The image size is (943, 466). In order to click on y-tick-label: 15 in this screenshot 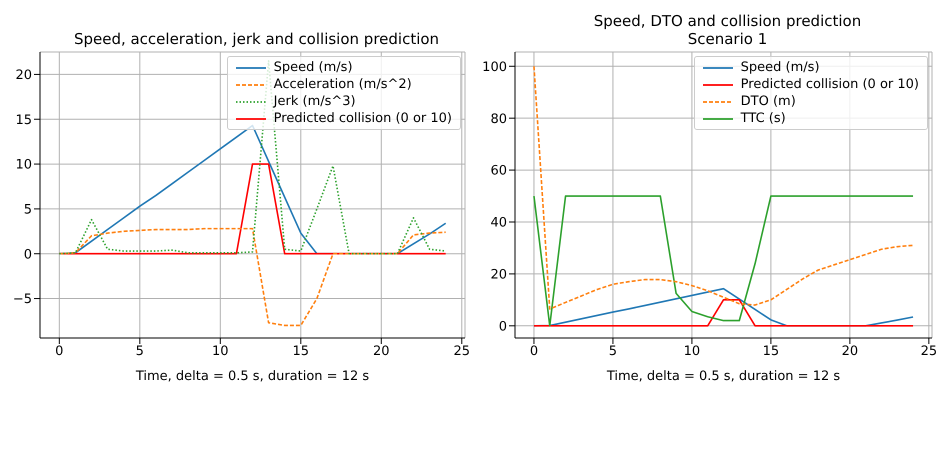, I will do `click(23, 120)`.